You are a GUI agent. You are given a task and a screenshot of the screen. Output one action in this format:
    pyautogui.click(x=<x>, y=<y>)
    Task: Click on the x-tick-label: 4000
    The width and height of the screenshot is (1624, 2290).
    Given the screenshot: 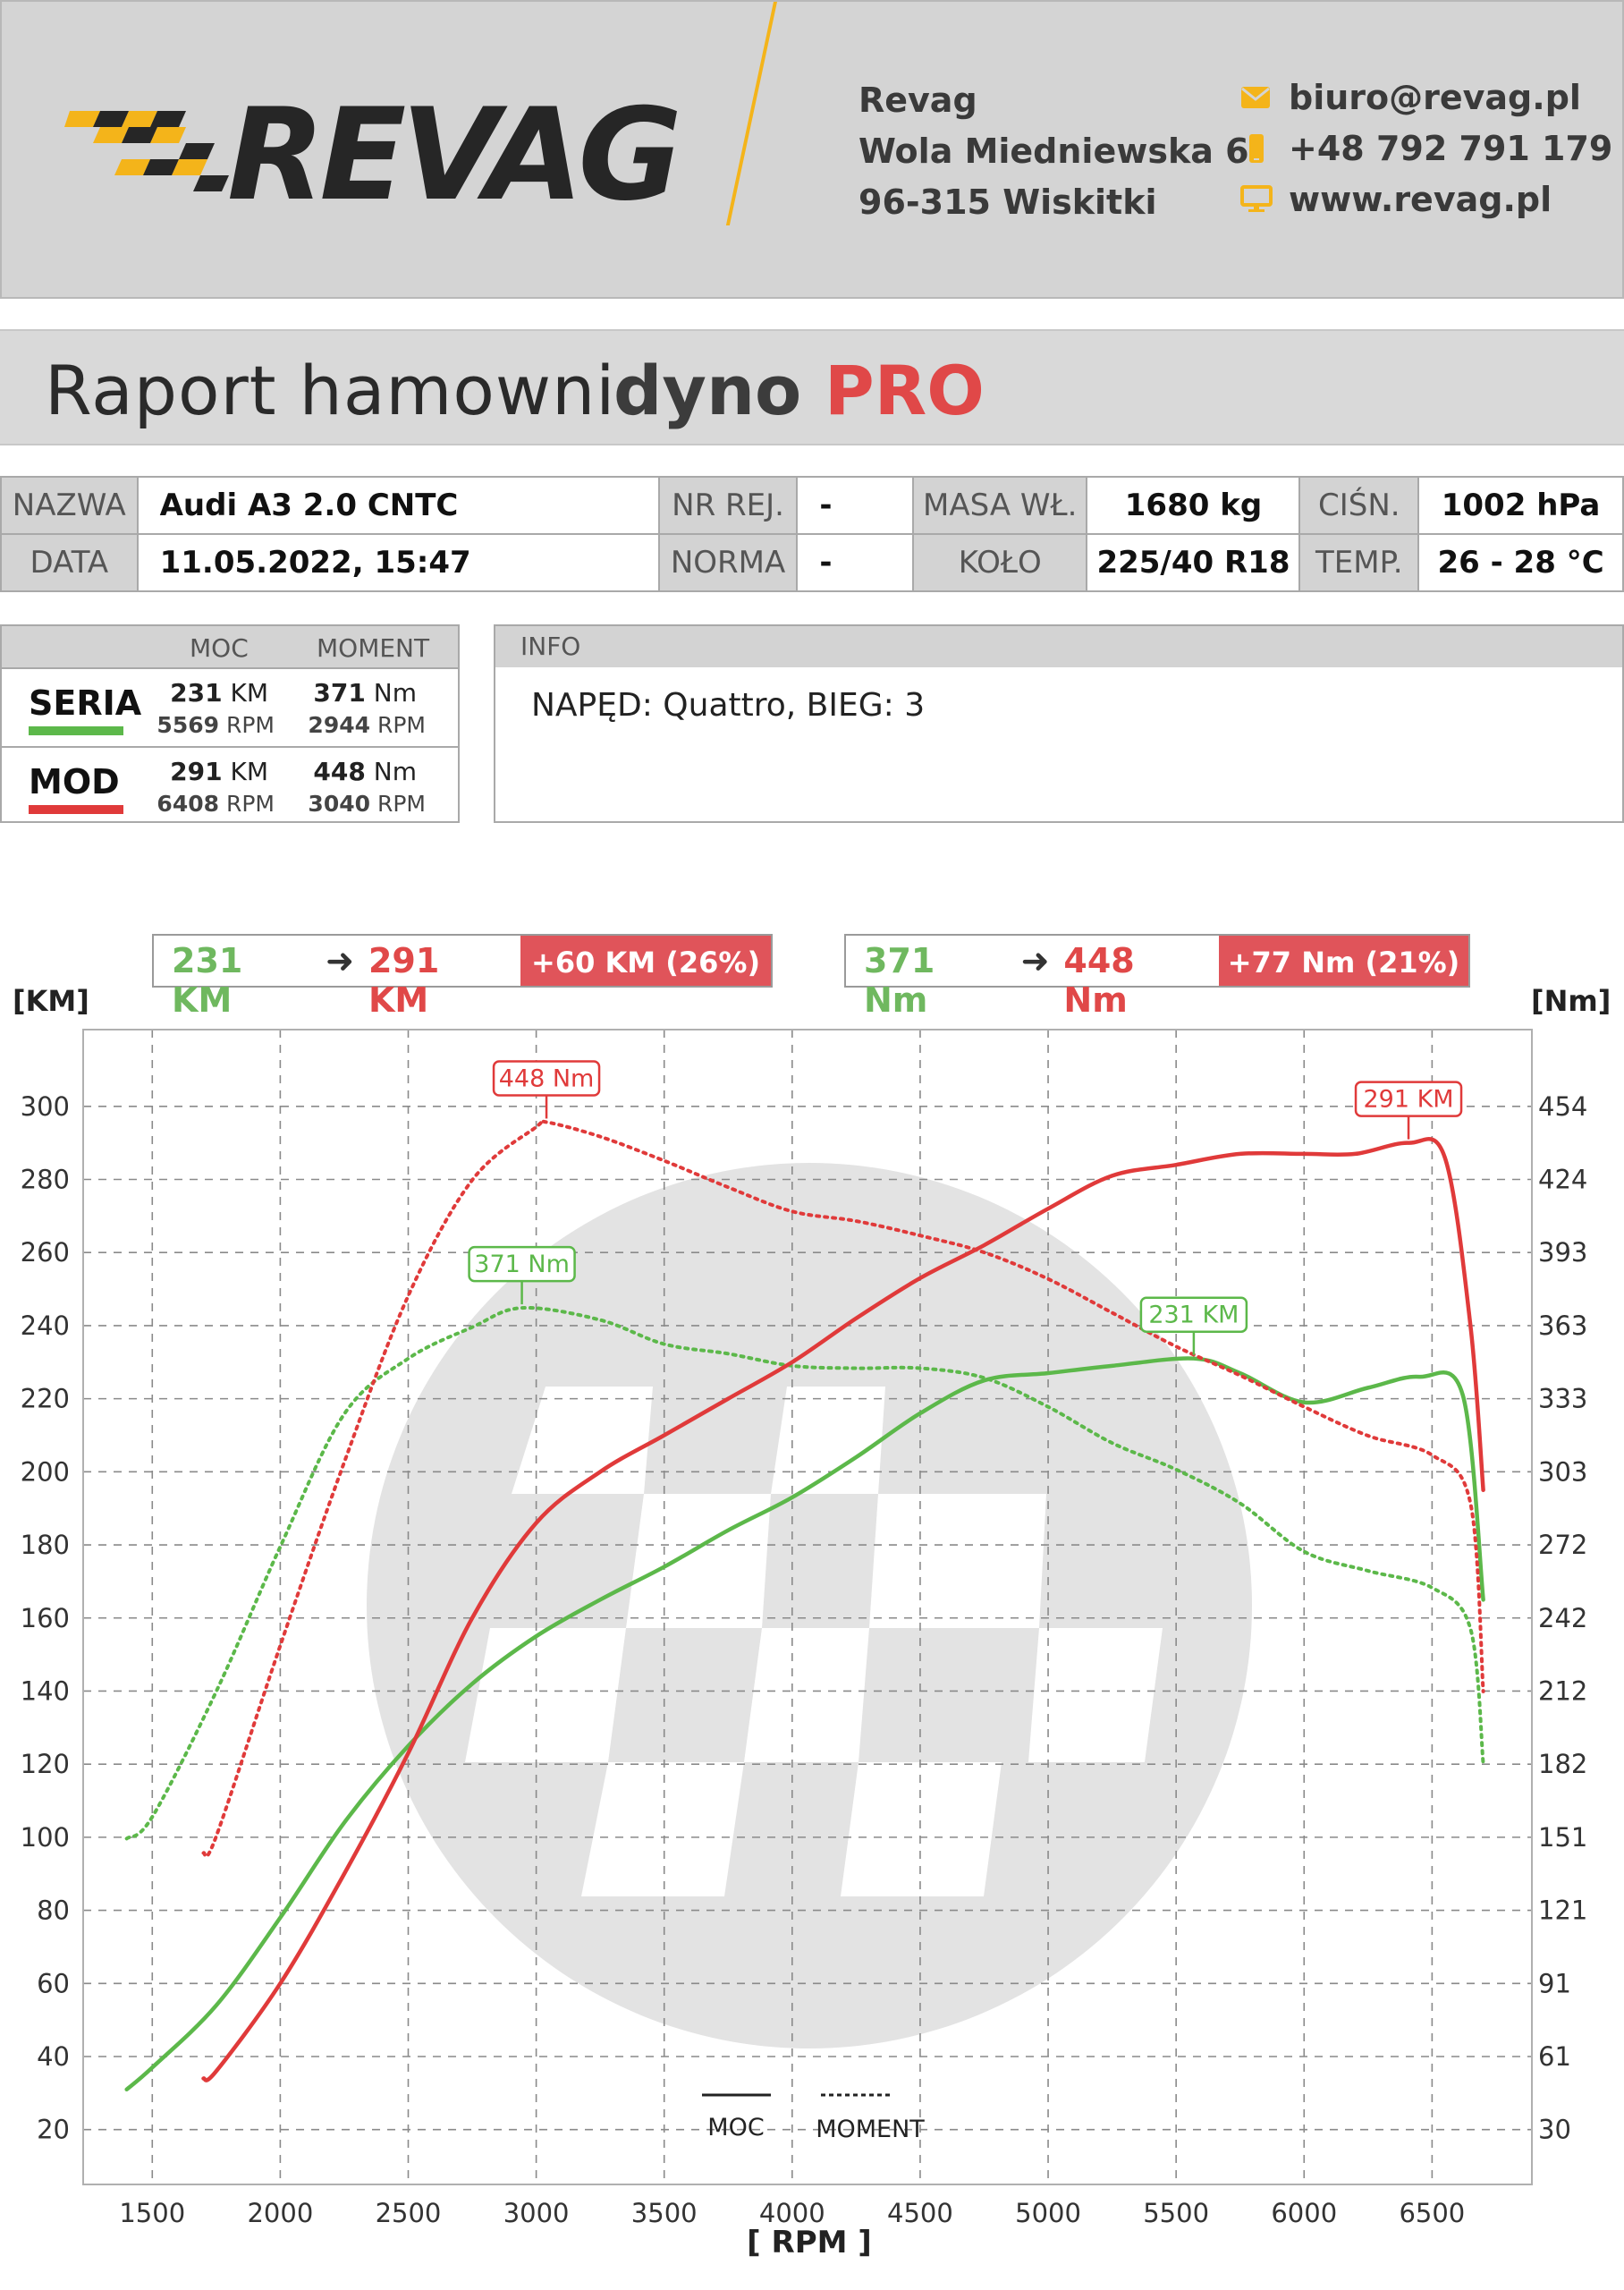 What is the action you would take?
    pyautogui.click(x=792, y=2213)
    